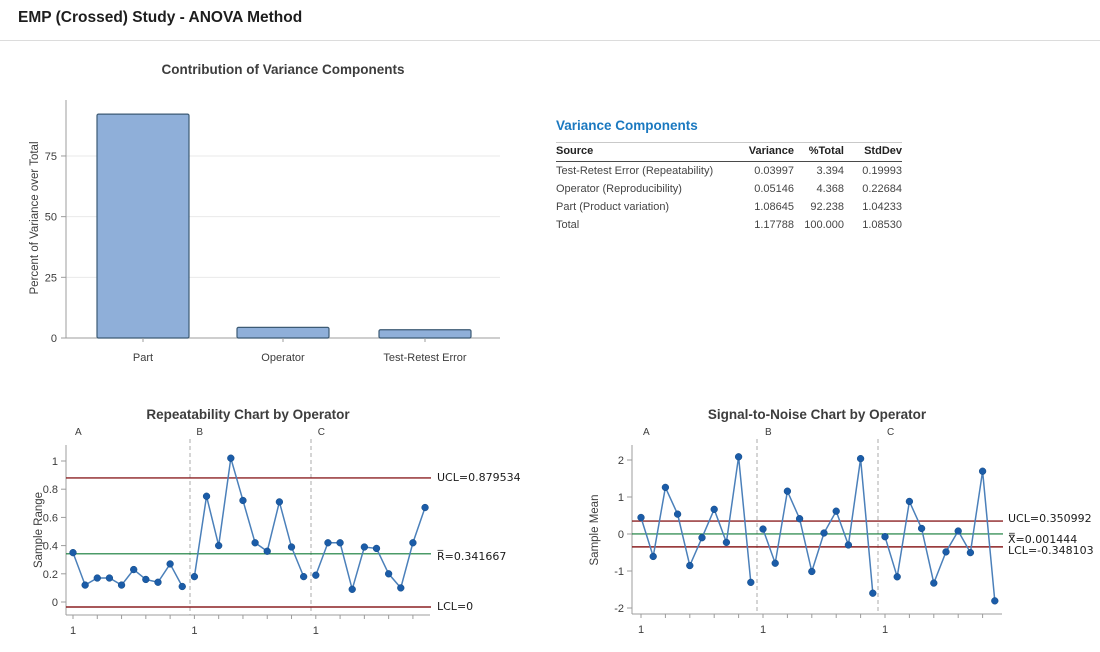 This screenshot has width=1100, height=652. Describe the element at coordinates (1050, 518) in the screenshot. I see `s2n-ucl-label: UCL=0.350992` at that location.